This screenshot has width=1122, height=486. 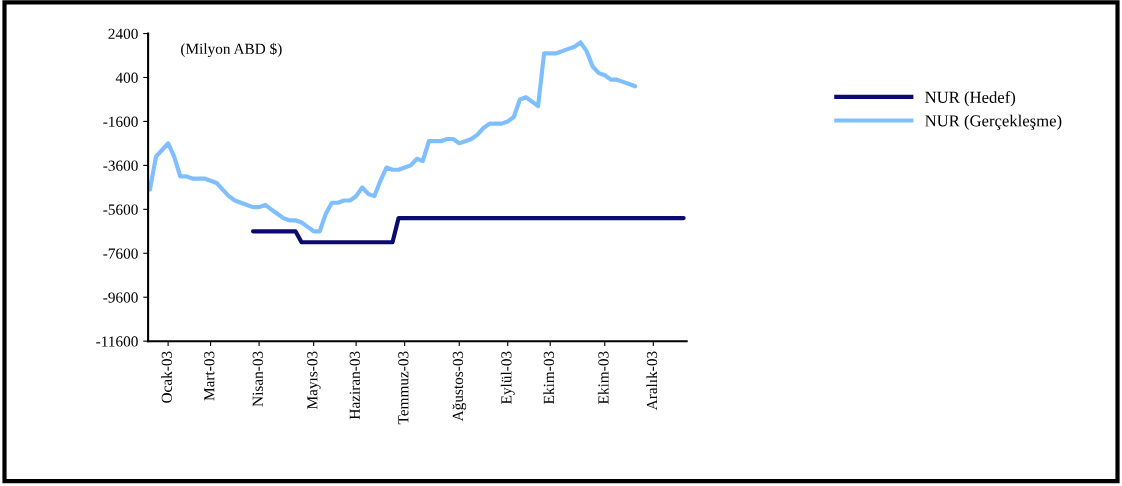 I want to click on x-tick-label: Mart-03, so click(x=209, y=376).